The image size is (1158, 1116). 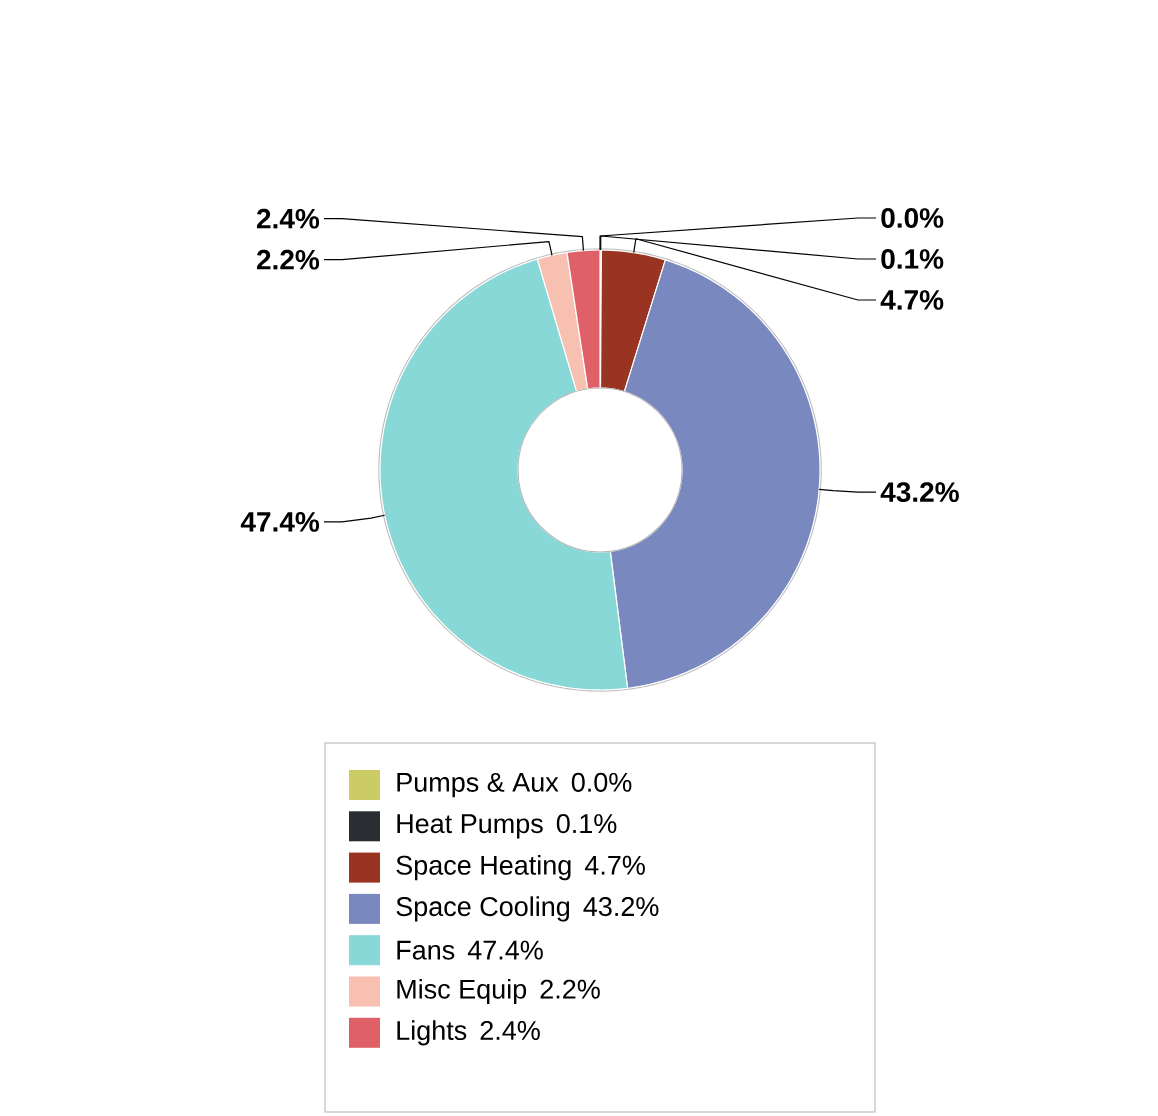 I want to click on legend-label: Misc Equip, so click(x=462, y=991).